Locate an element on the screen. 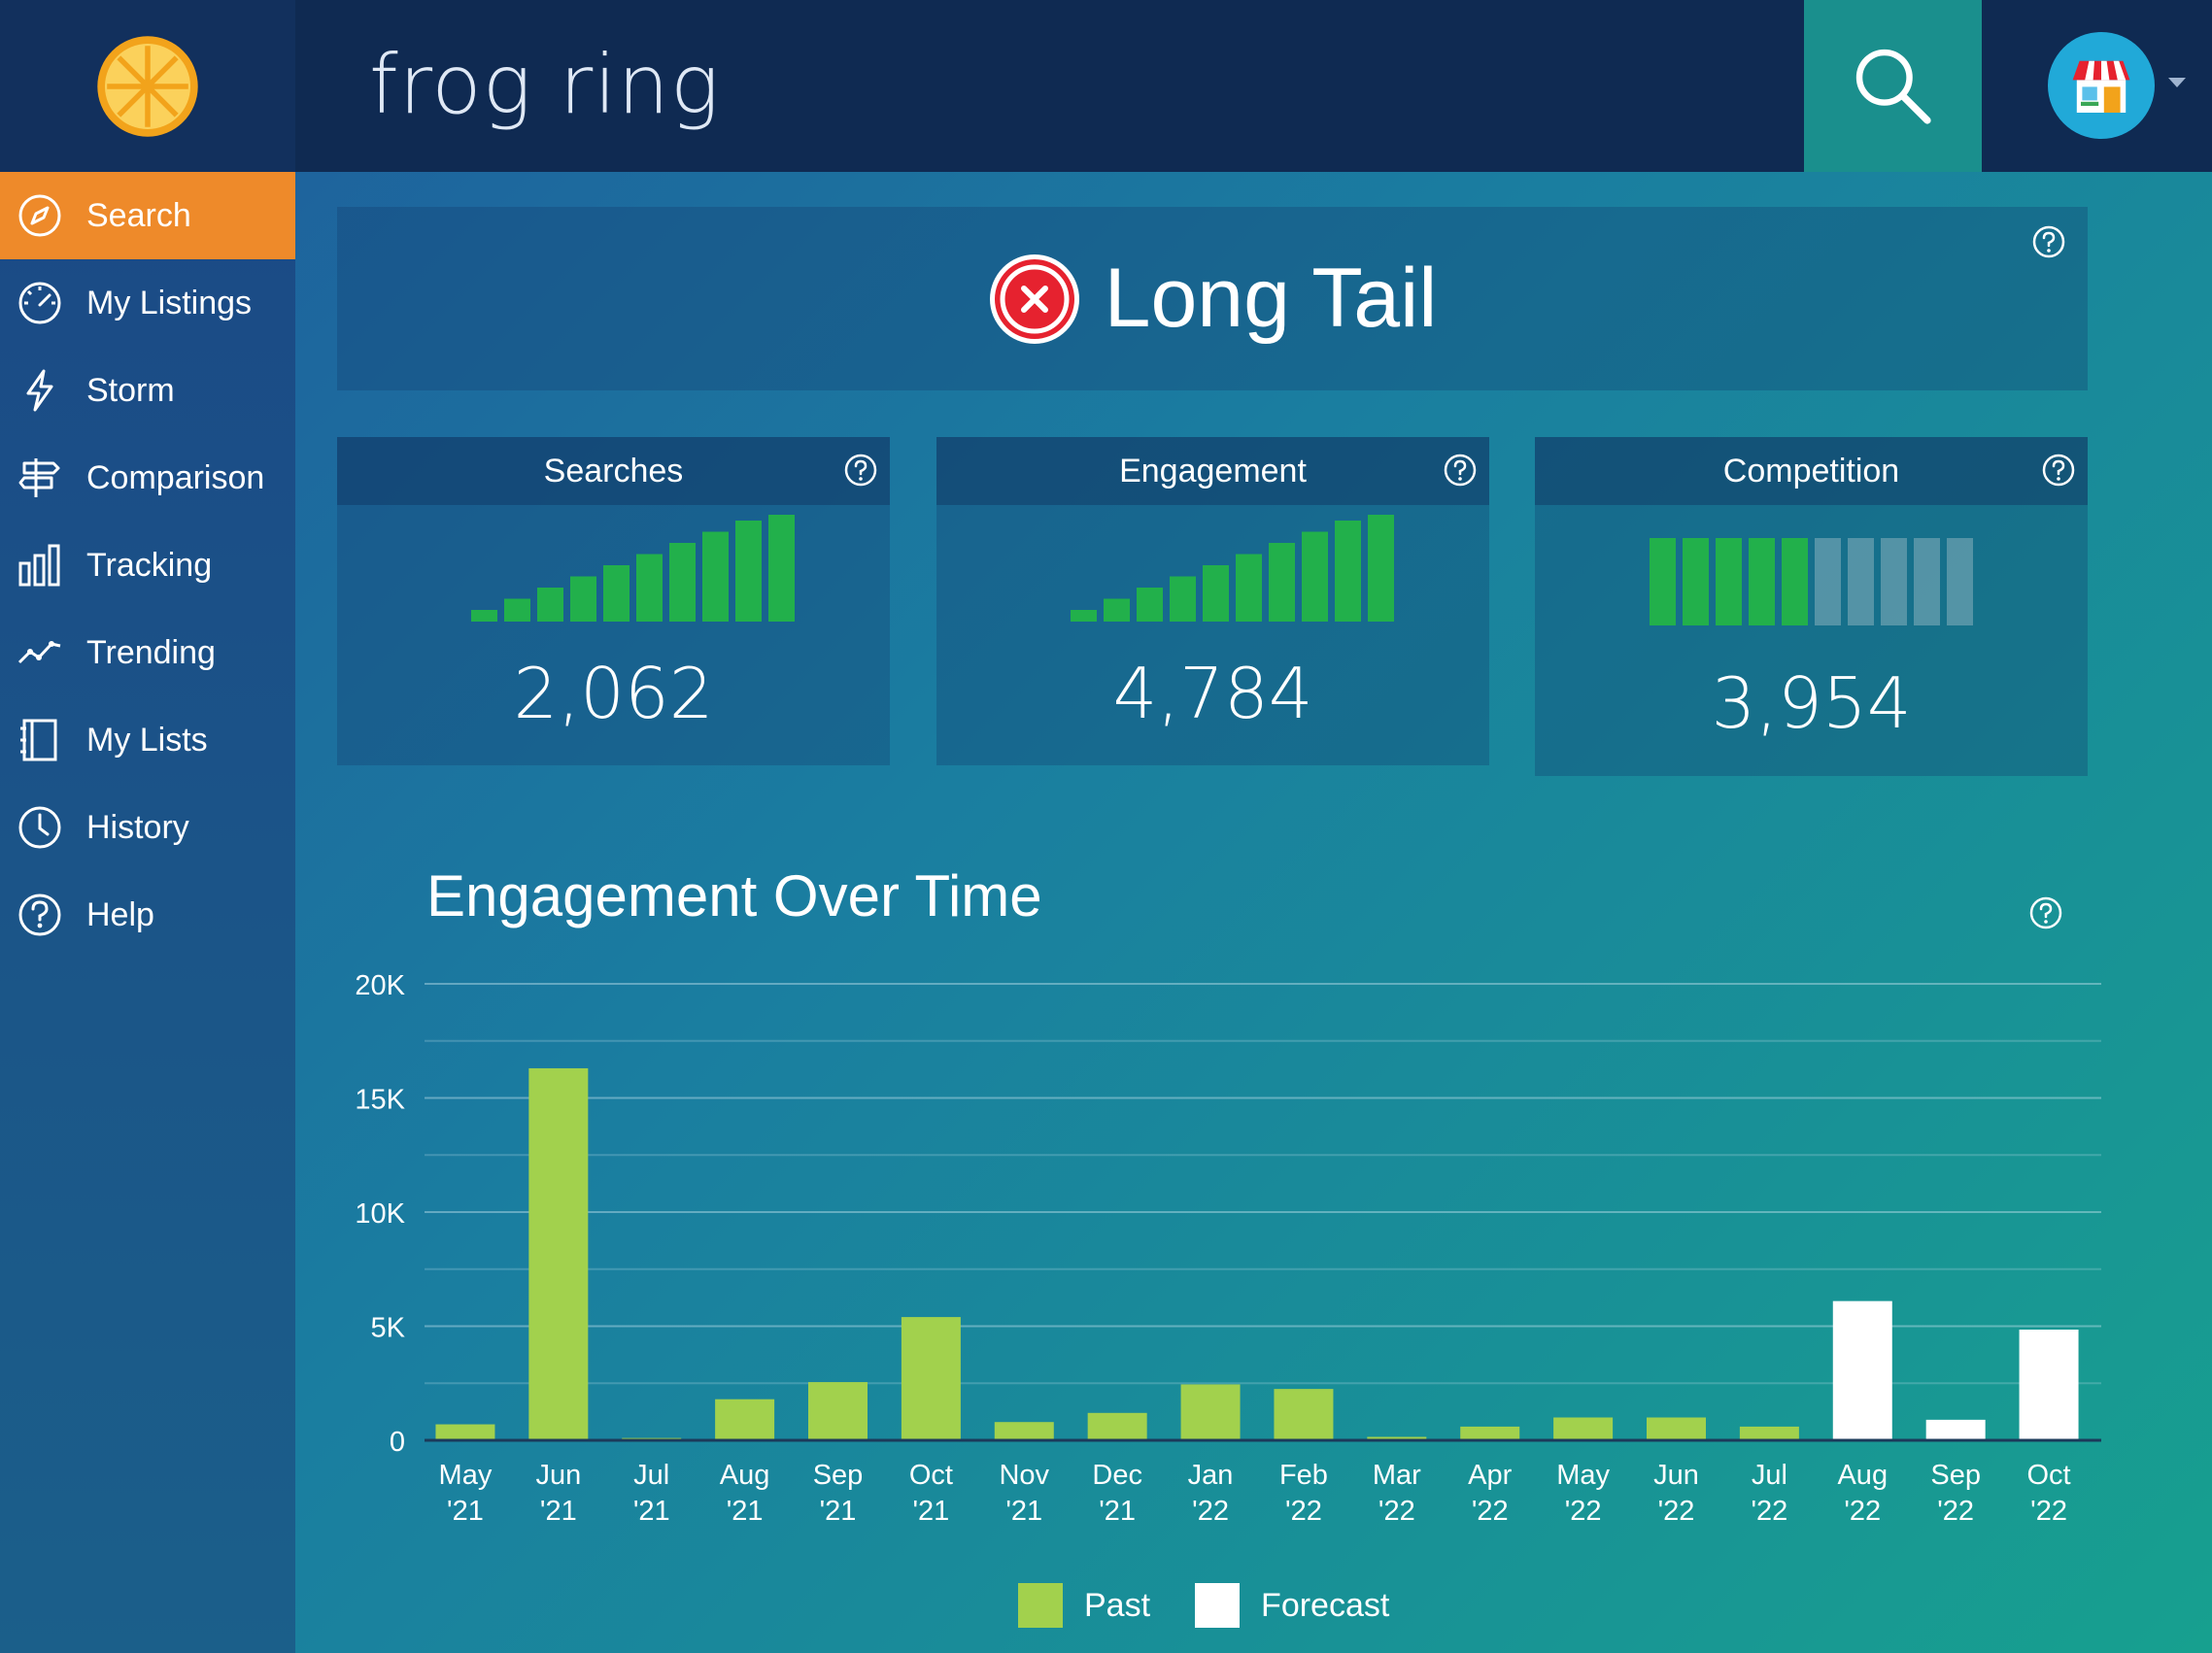  sidebar-item-label: My Lists is located at coordinates (147, 740).